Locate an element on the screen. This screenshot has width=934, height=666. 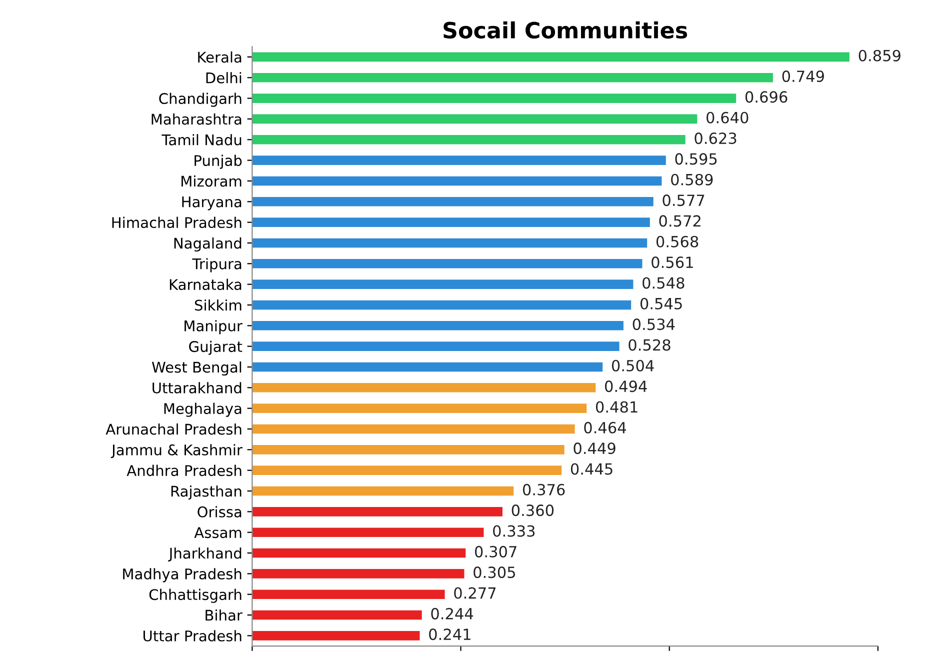
data-label: 0.749 is located at coordinates (803, 76).